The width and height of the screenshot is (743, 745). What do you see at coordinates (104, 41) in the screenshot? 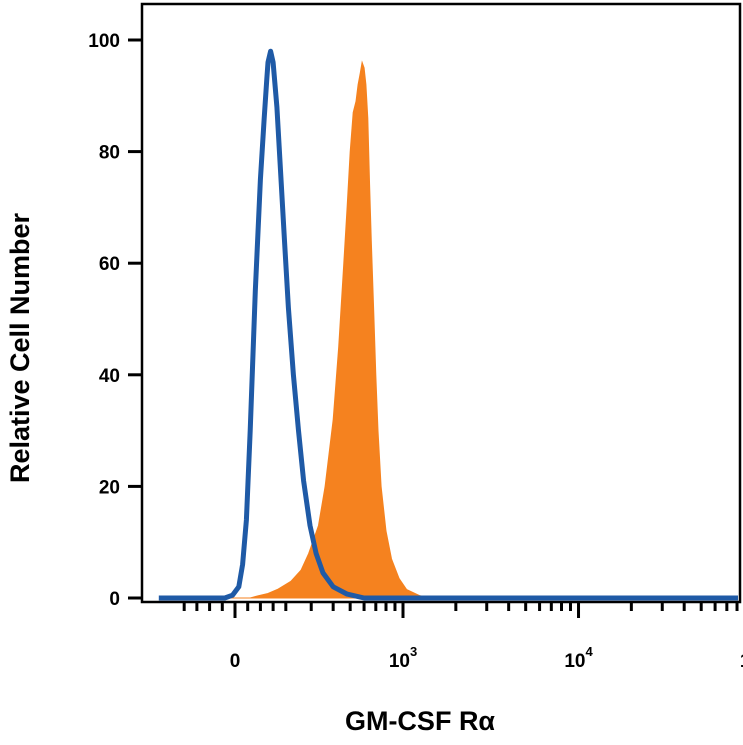
I see `y-tick-label: 100` at bounding box center [104, 41].